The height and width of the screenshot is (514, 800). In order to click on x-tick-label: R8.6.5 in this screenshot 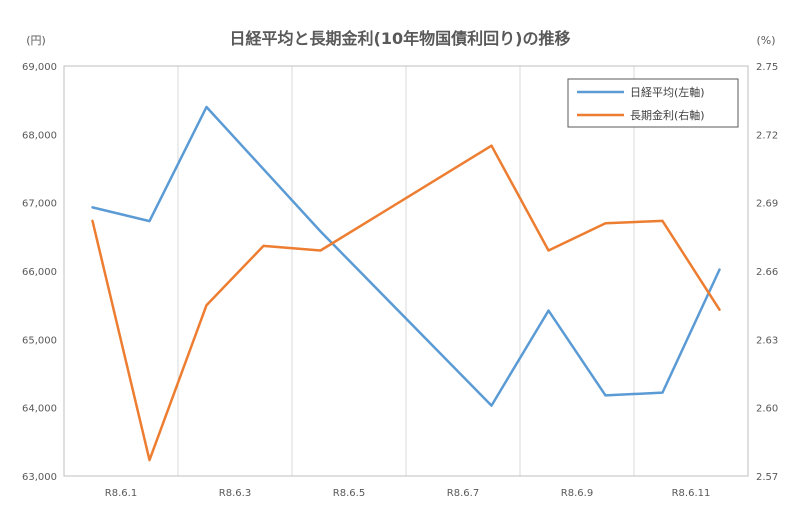, I will do `click(349, 493)`.